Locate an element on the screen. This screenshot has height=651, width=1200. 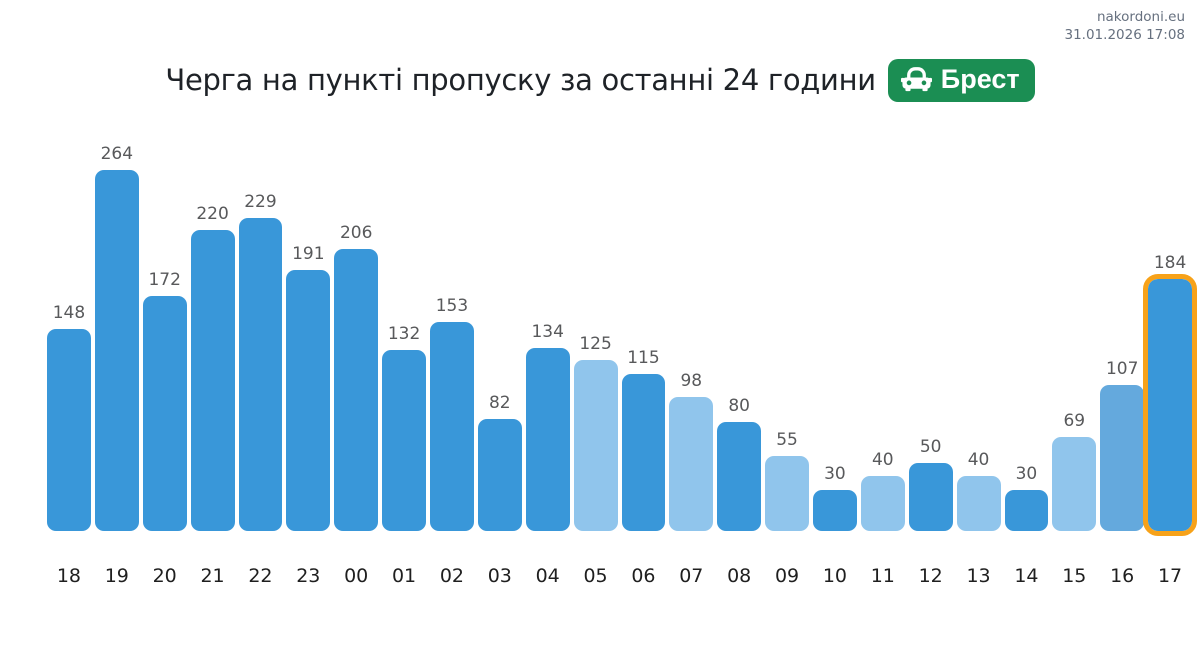
bar-column: 132 is located at coordinates (404, 335).